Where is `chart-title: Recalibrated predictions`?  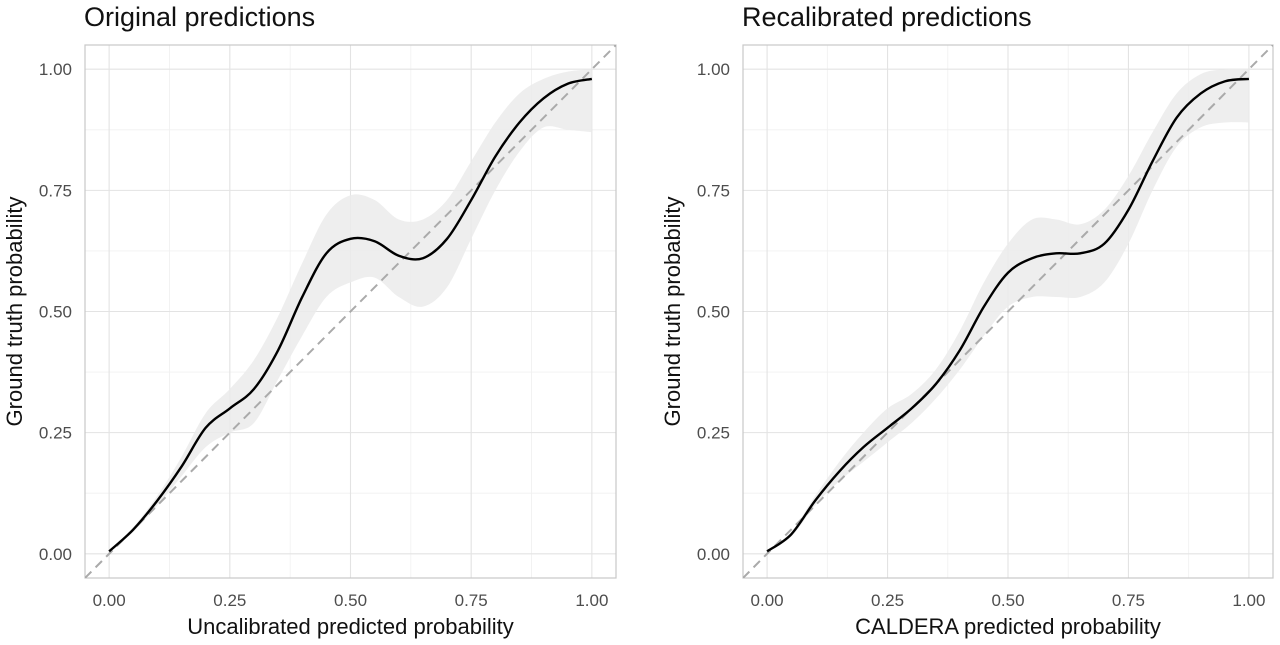
chart-title: Recalibrated predictions is located at coordinates (887, 17).